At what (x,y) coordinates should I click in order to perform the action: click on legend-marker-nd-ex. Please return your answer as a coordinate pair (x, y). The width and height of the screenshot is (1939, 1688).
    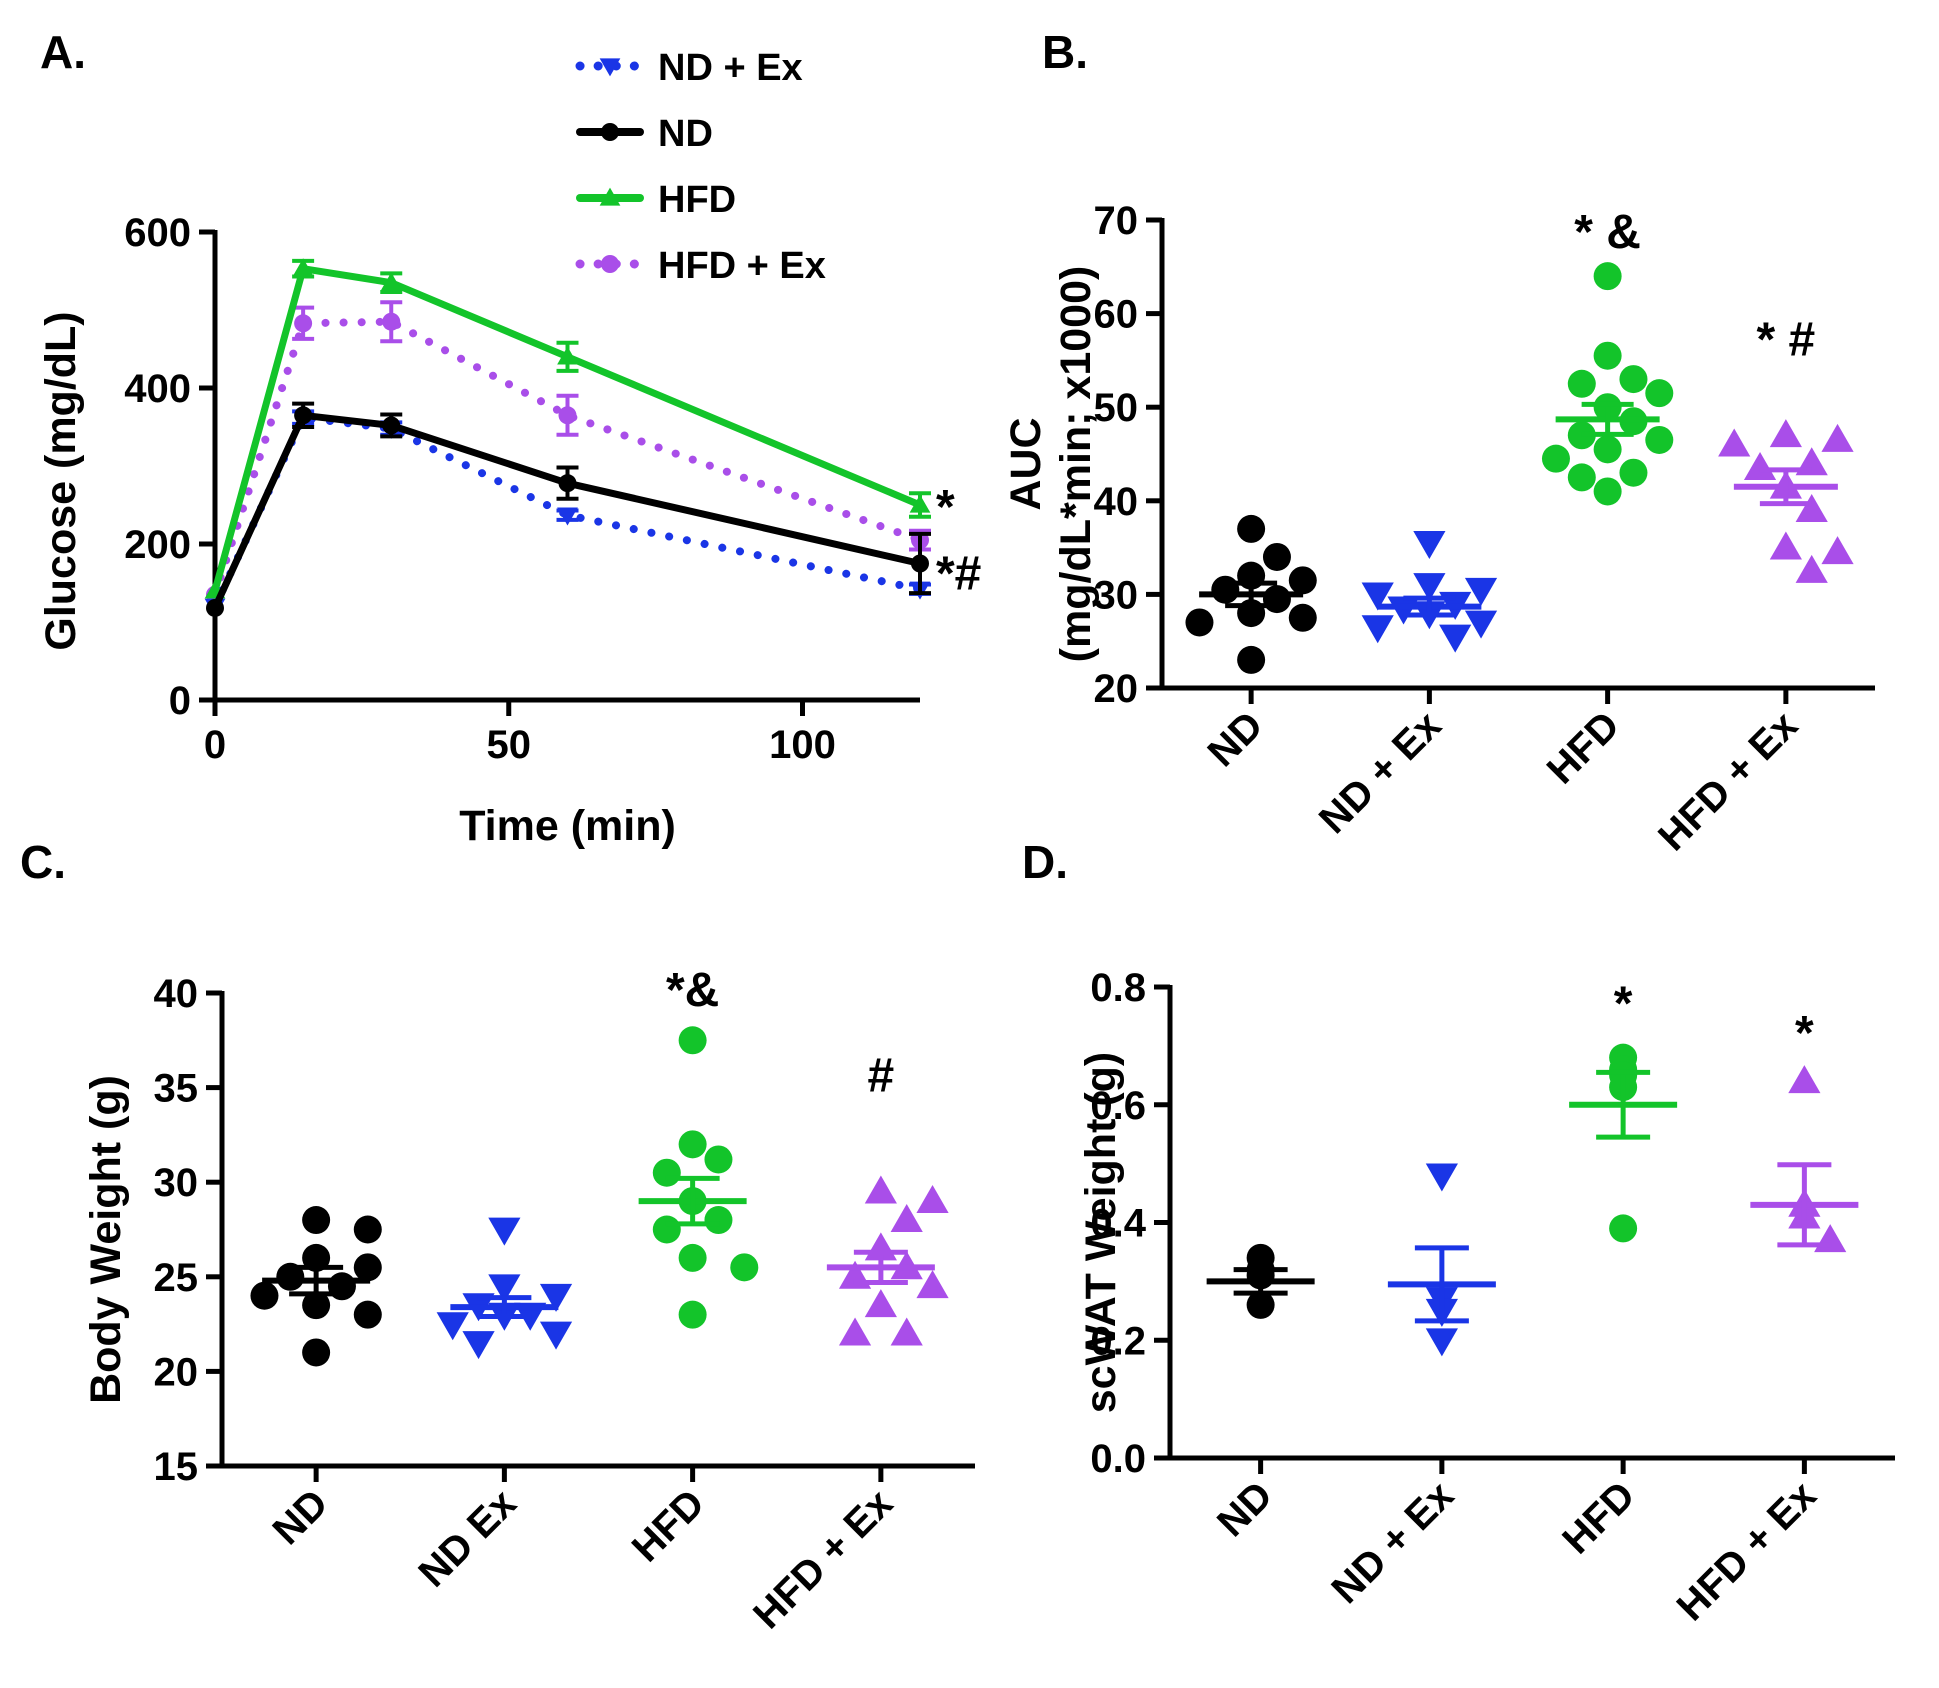
    Looking at the image, I should click on (610, 67).